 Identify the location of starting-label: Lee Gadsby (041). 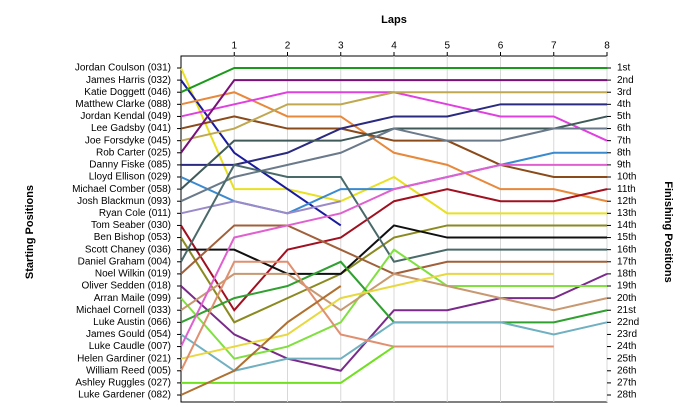
(131, 128).